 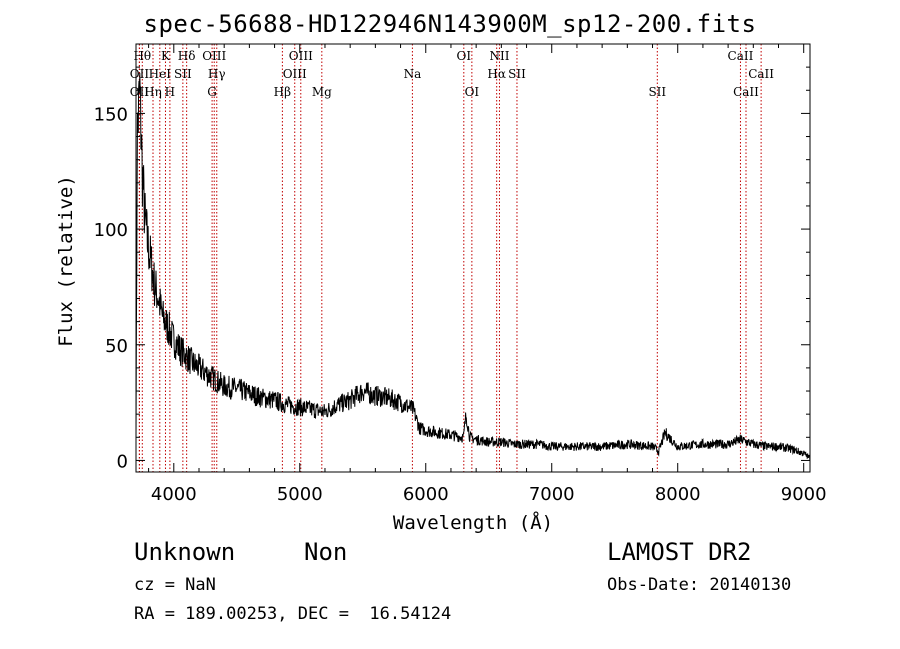 I want to click on line-label-11: G, so click(x=212, y=92).